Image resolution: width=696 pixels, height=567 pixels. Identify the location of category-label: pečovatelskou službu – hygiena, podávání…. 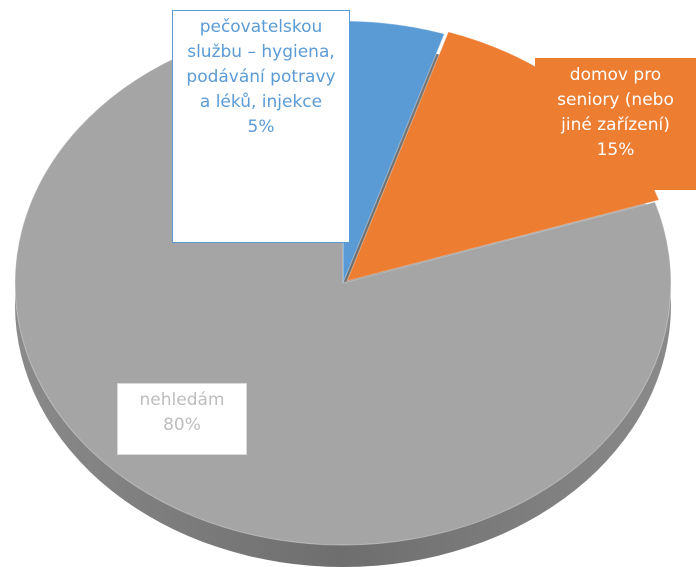
(261, 64).